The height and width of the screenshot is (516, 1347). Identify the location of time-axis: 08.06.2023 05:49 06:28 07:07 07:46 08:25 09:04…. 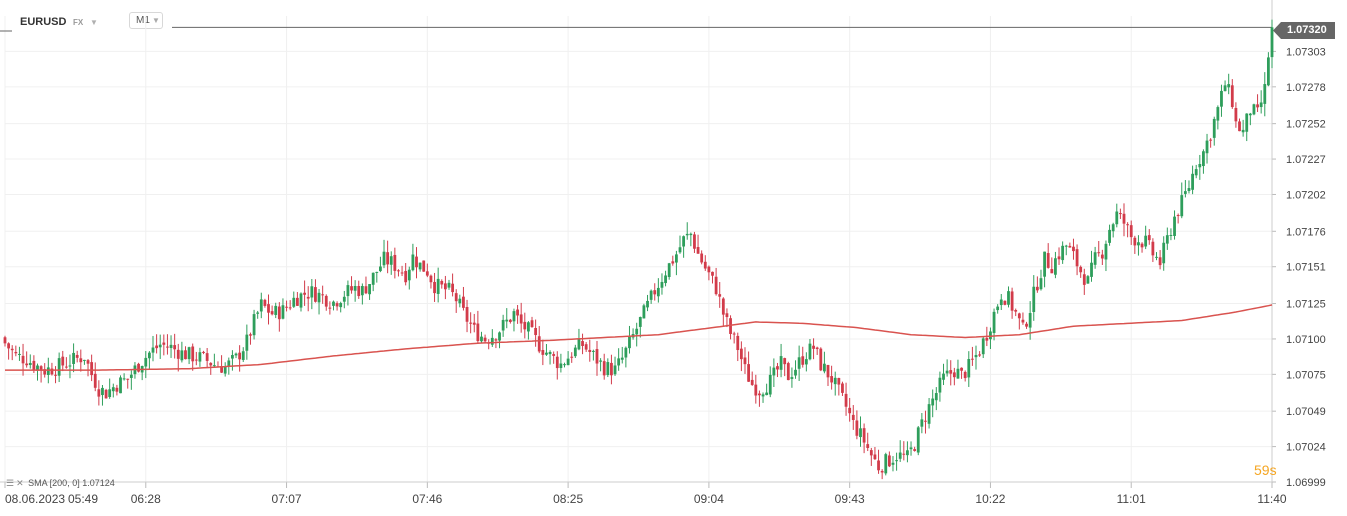
(643, 493).